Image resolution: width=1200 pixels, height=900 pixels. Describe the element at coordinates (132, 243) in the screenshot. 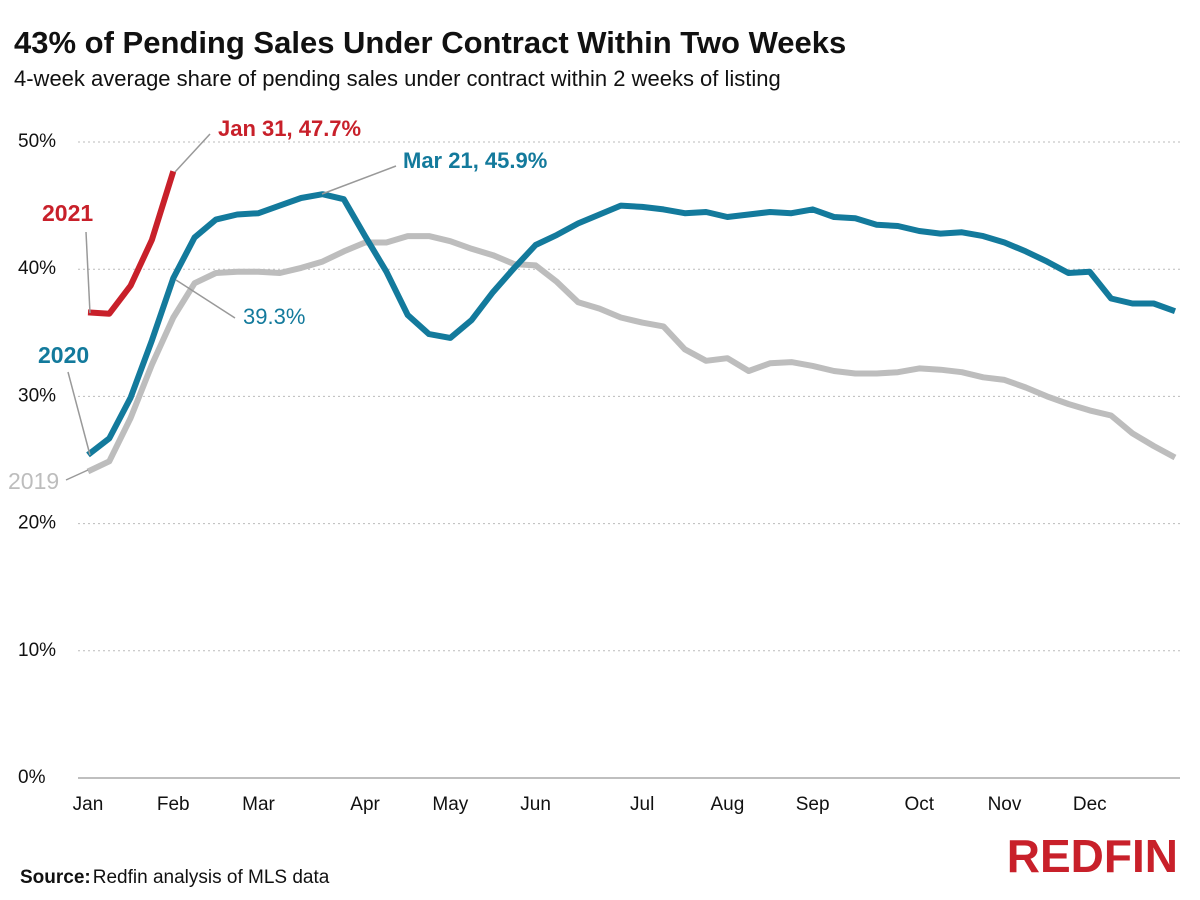

I see `series-line` at that location.